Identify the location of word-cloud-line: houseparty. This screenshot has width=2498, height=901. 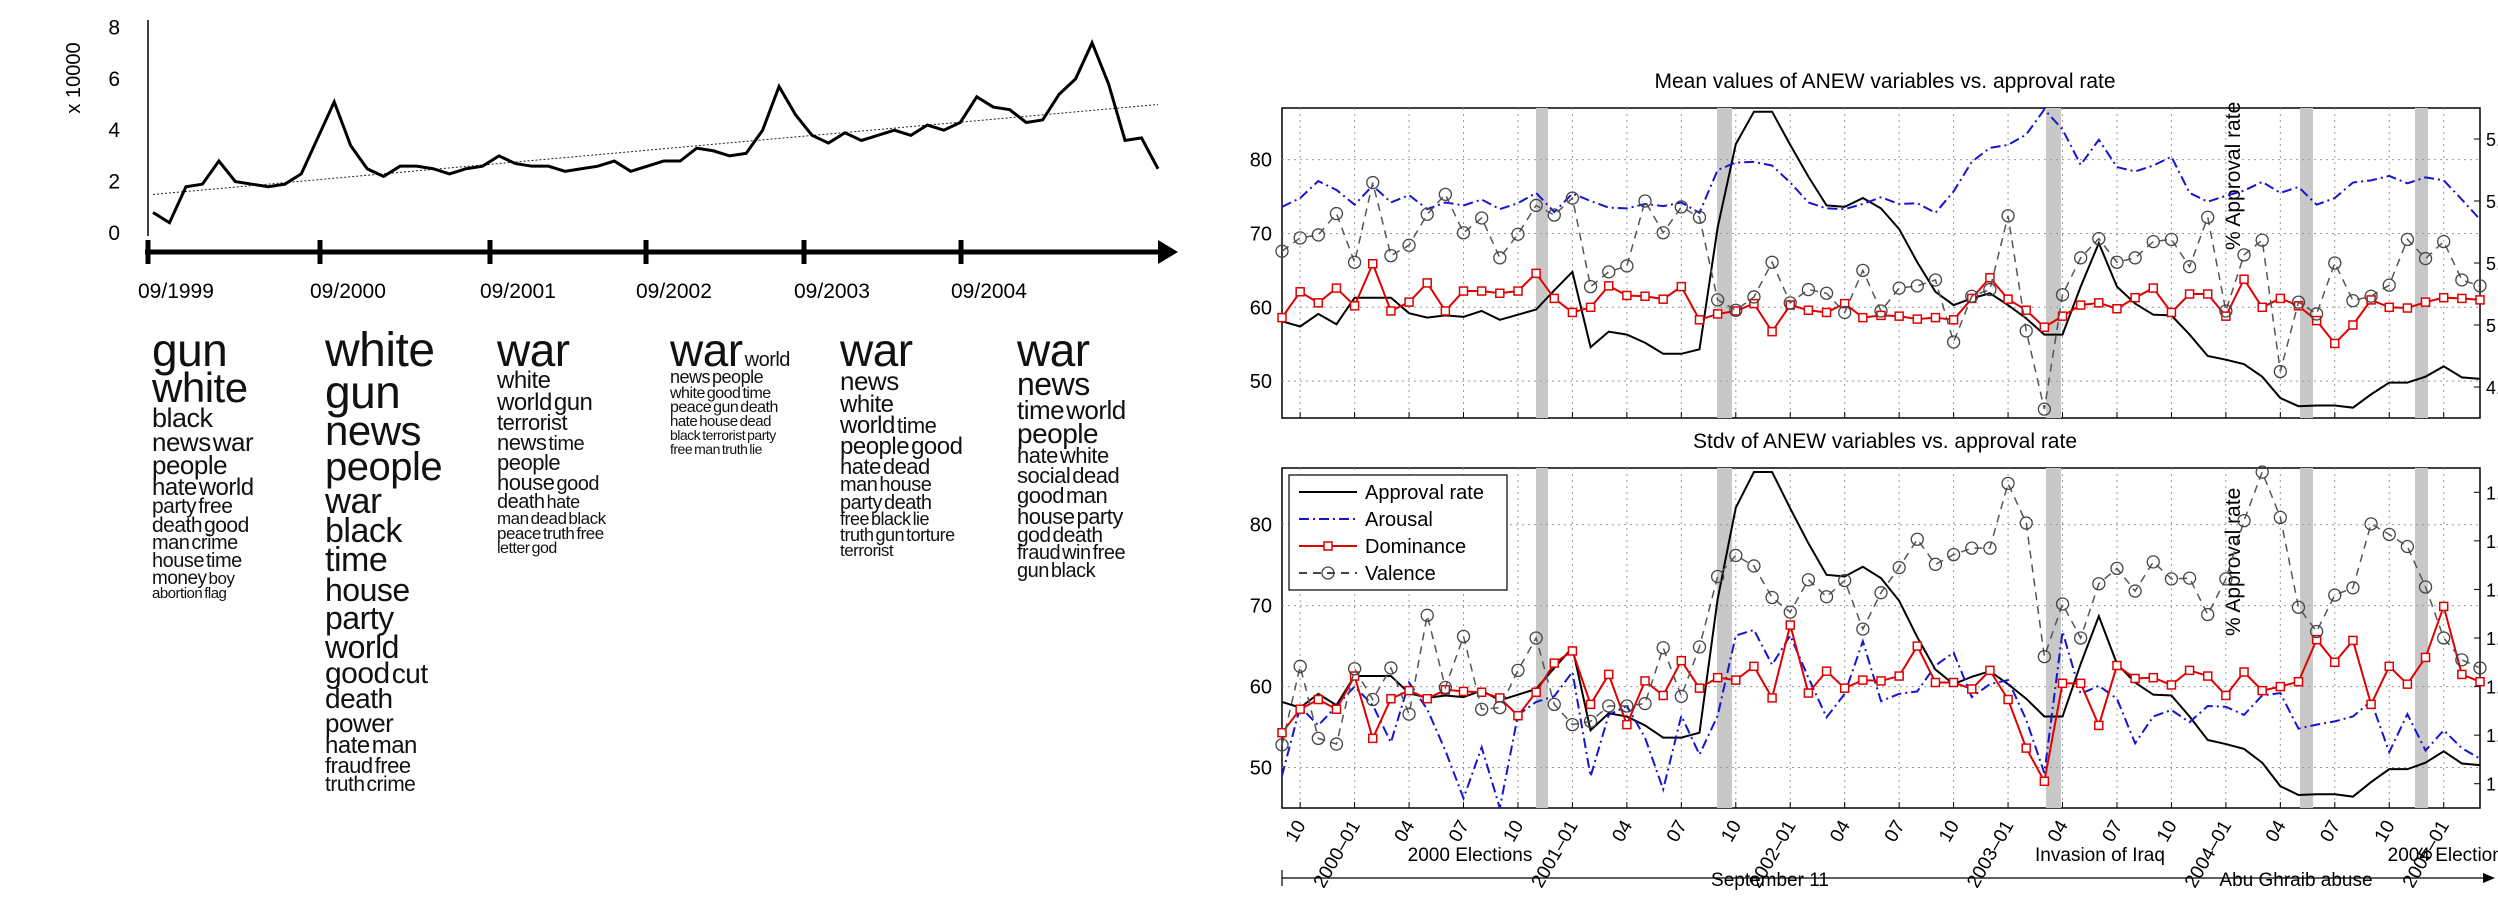
(1072, 516).